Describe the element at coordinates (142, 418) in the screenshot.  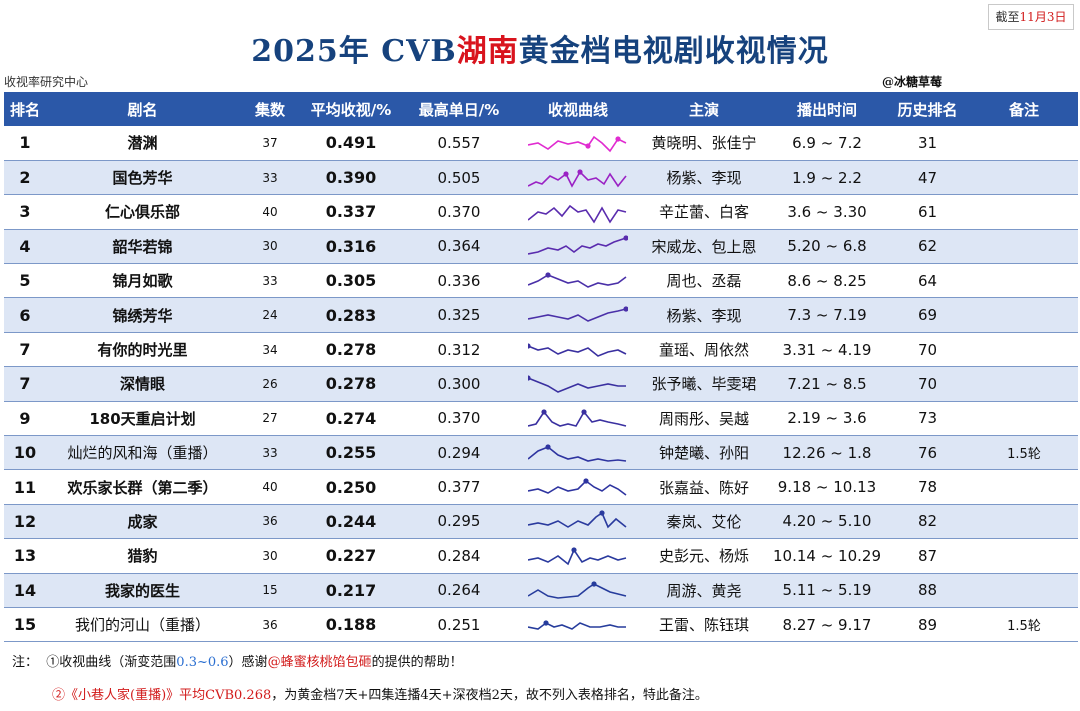
I see `drama-name-cell: 180天重启计划` at that location.